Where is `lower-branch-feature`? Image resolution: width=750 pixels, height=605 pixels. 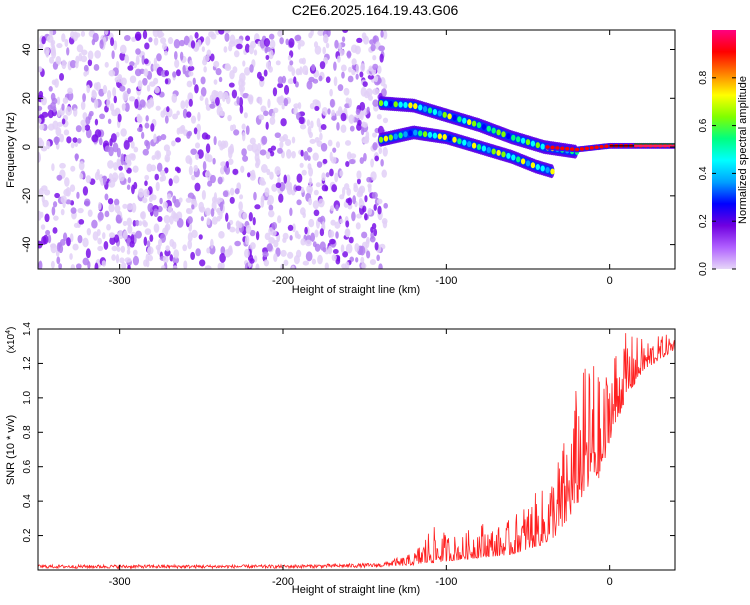 lower-branch-feature is located at coordinates (466, 152).